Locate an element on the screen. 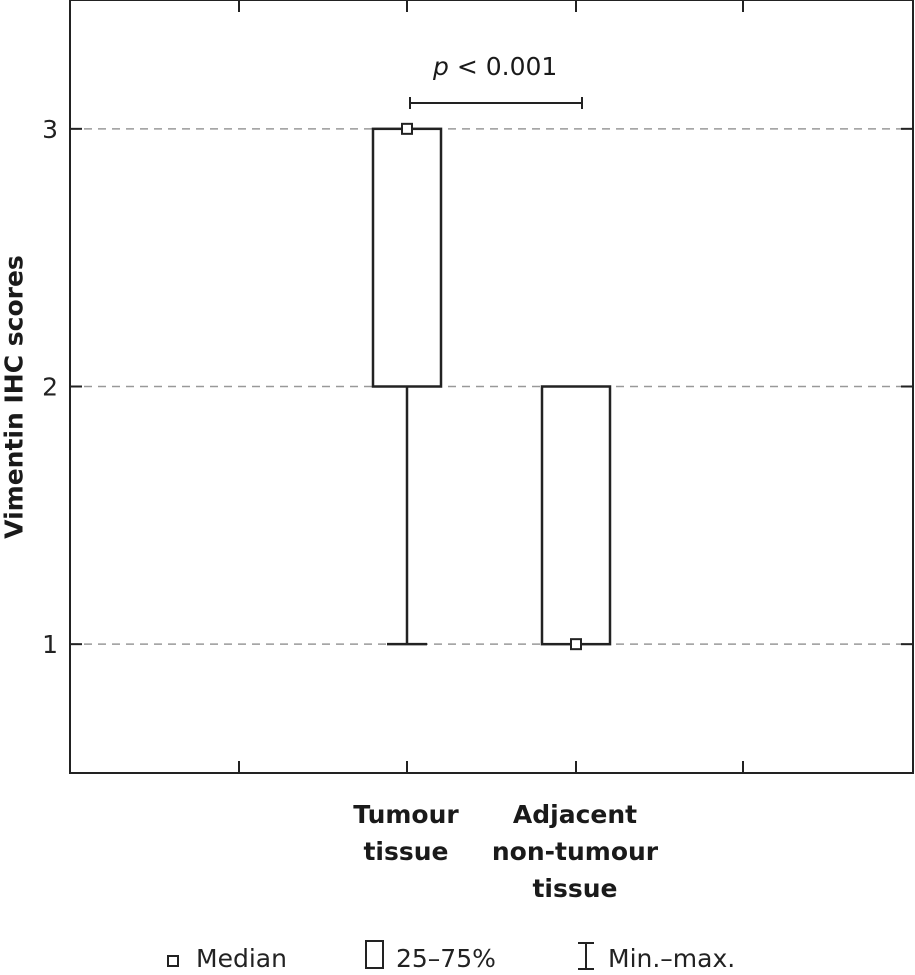 This screenshot has width=915, height=975. legend-label-whisker: Min.–max. is located at coordinates (672, 958).